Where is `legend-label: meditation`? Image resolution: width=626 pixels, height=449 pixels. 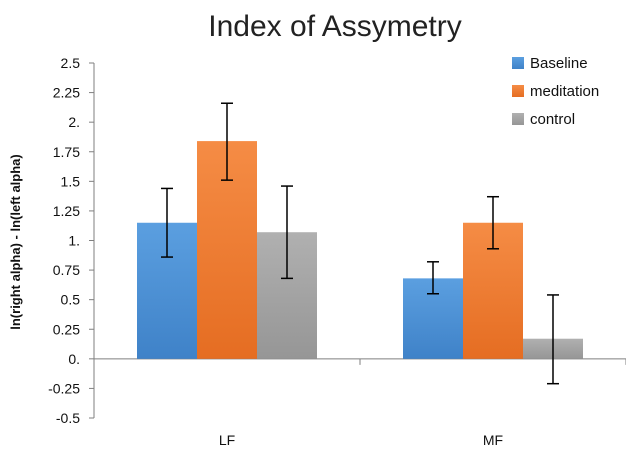 legend-label: meditation is located at coordinates (564, 91).